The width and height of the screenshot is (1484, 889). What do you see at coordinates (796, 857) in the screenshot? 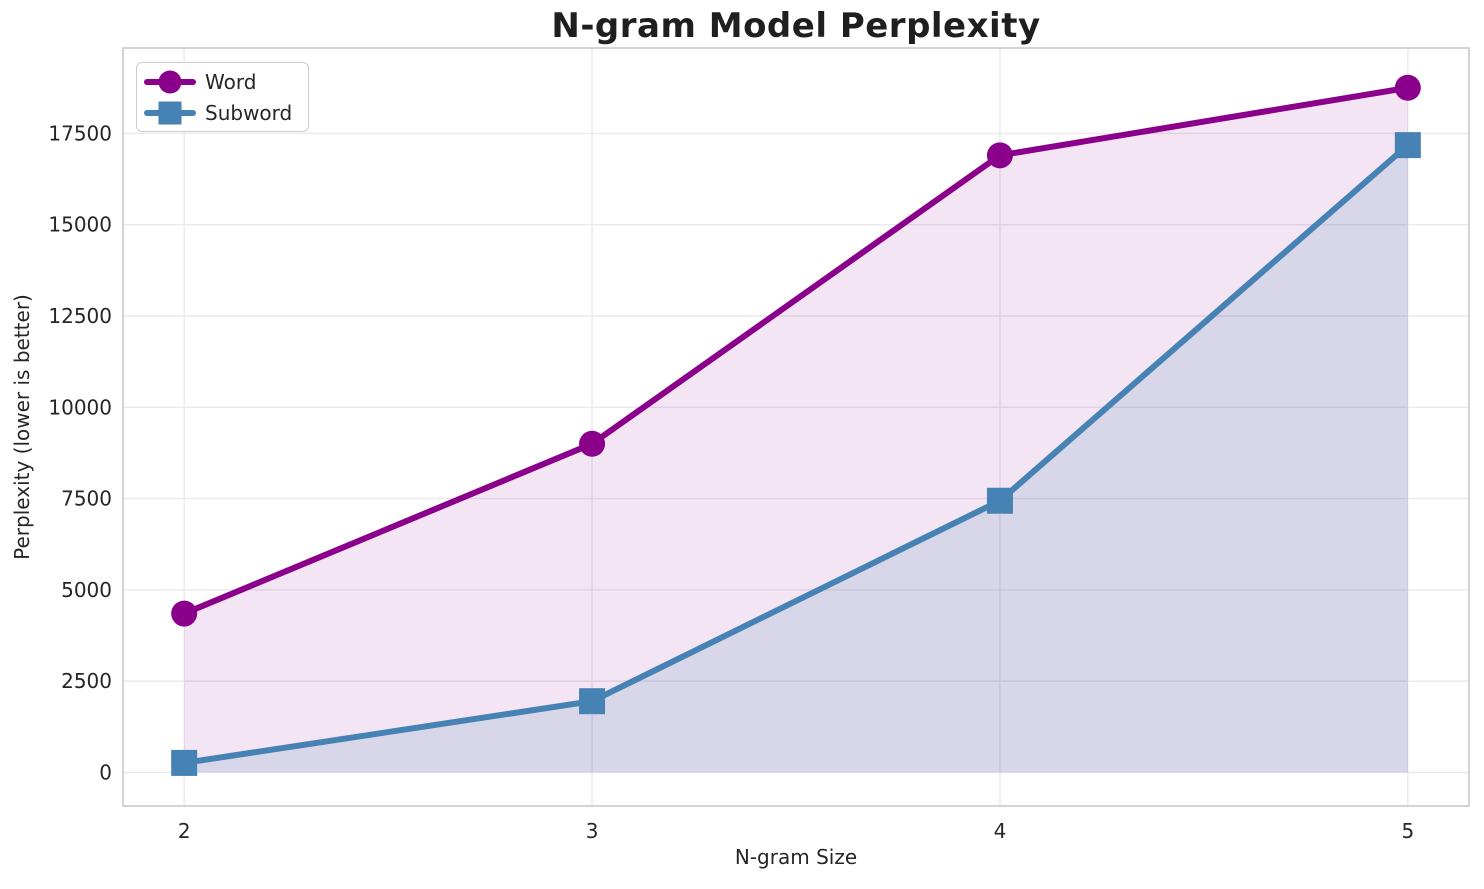
I see `x-axis-label: N-gram Size` at bounding box center [796, 857].